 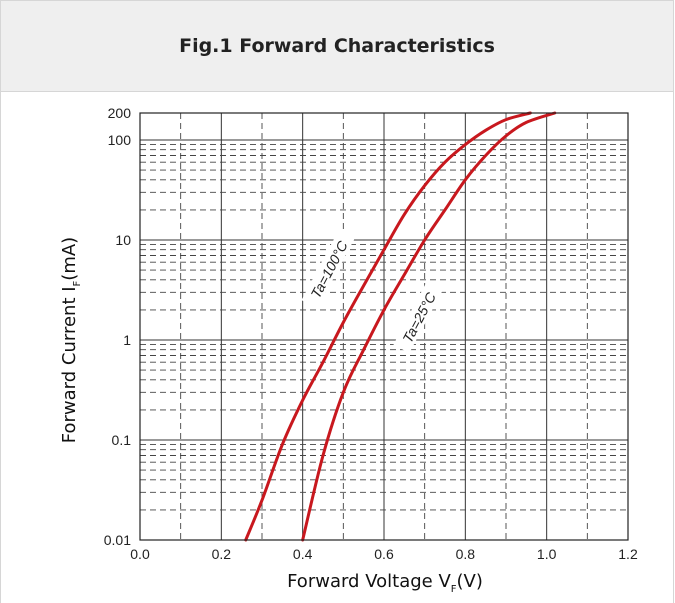 I want to click on y-tick-label: 1, so click(x=127, y=340).